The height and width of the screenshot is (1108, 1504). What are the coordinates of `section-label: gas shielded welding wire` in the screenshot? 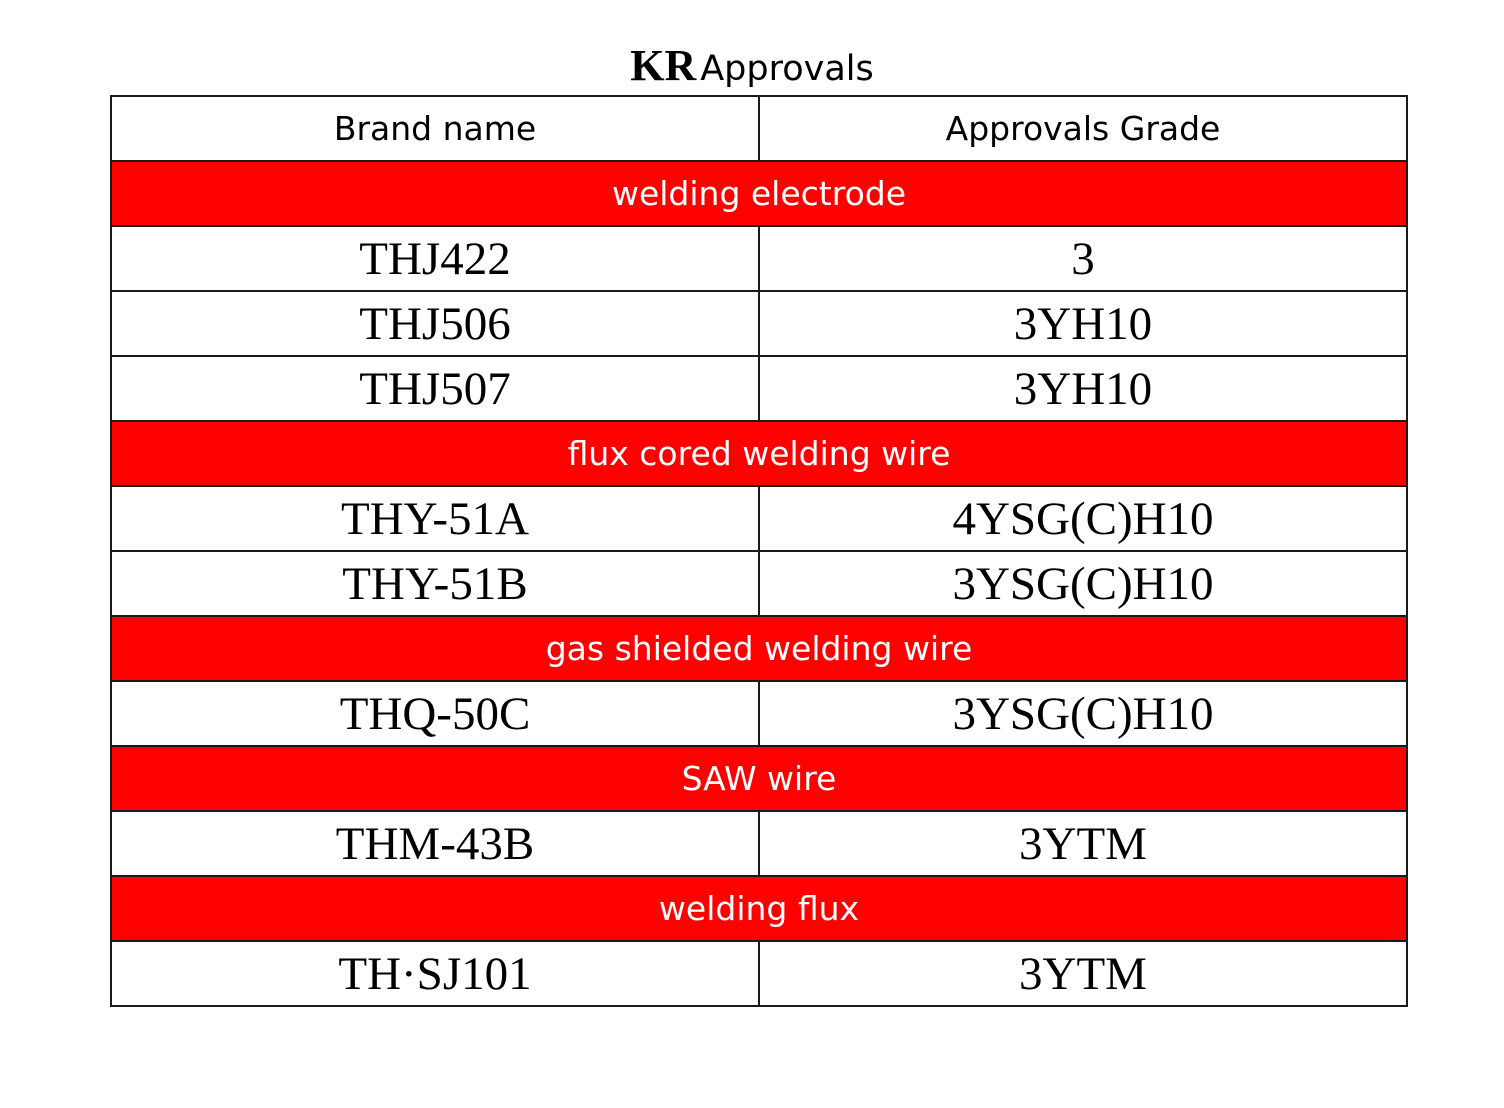 It's located at (759, 648).